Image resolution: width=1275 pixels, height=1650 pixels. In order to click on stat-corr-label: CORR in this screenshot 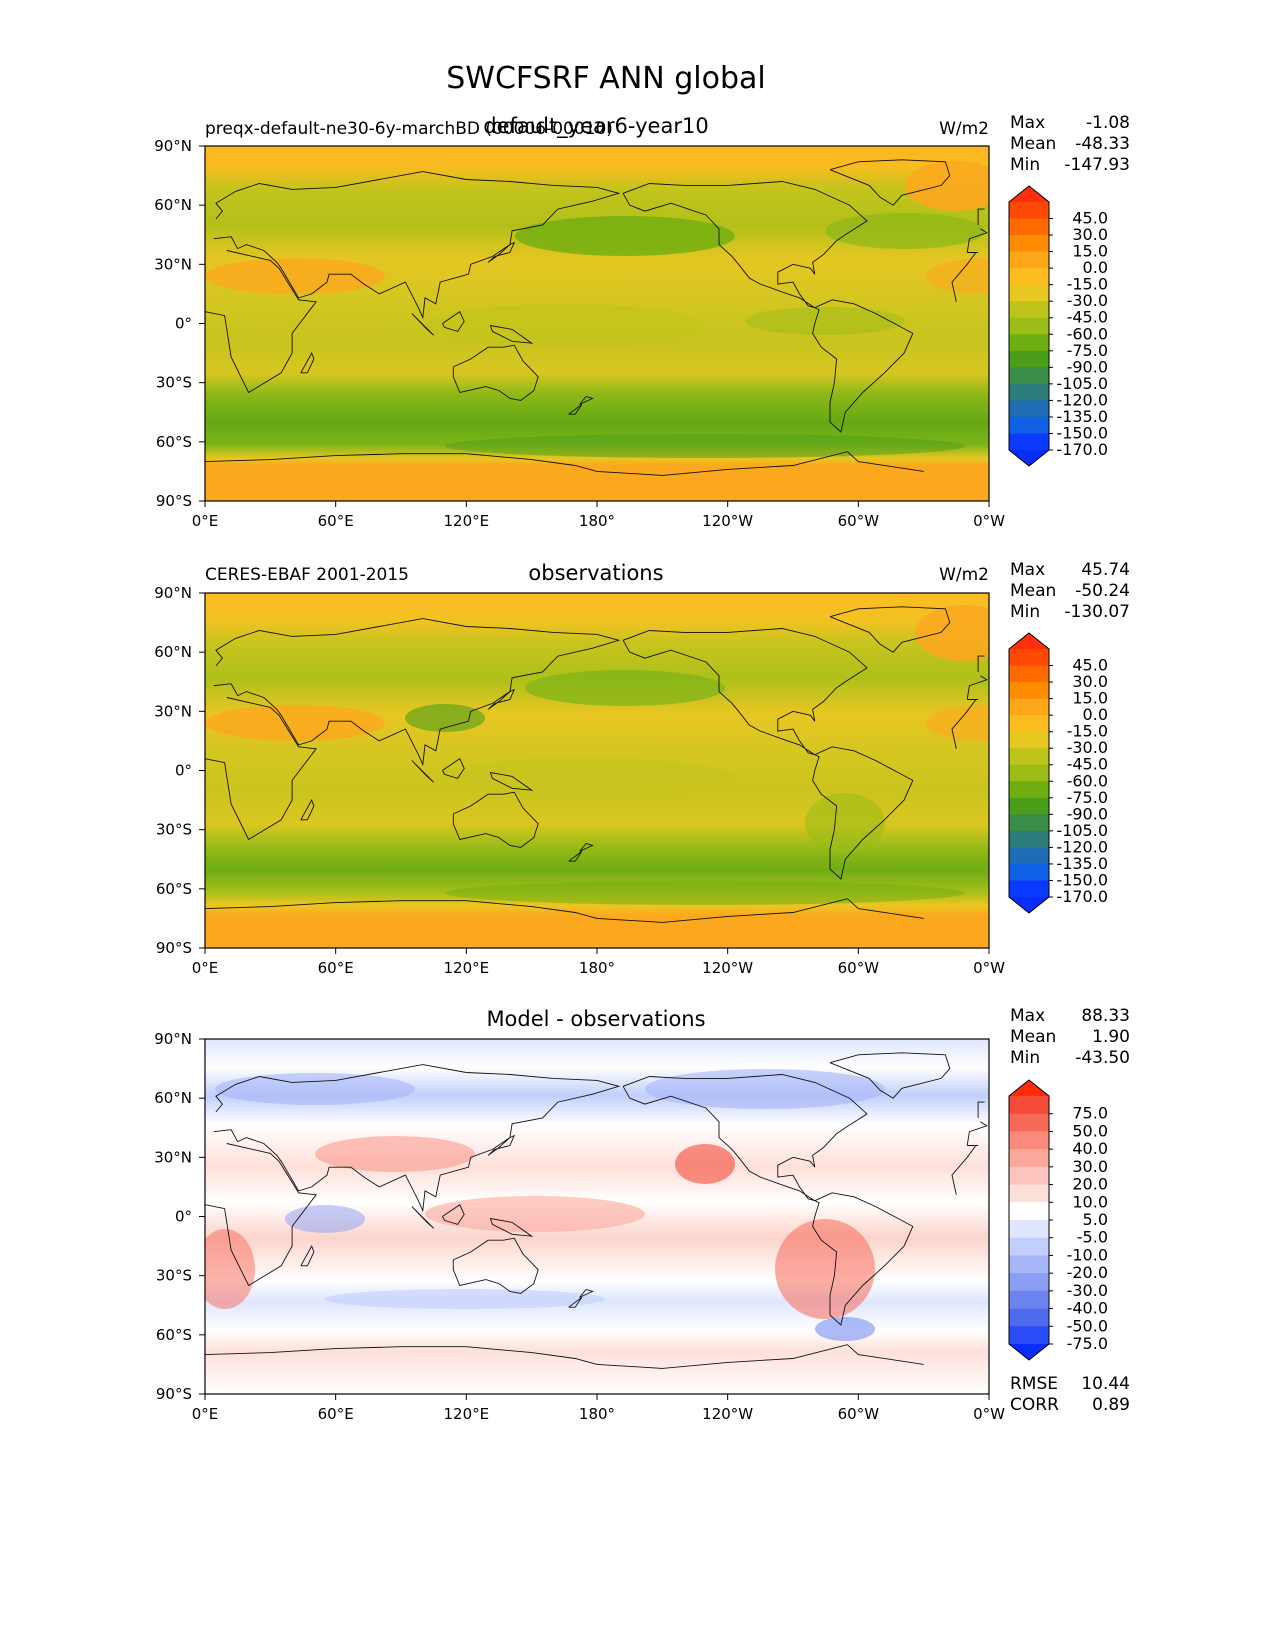, I will do `click(1034, 1405)`.